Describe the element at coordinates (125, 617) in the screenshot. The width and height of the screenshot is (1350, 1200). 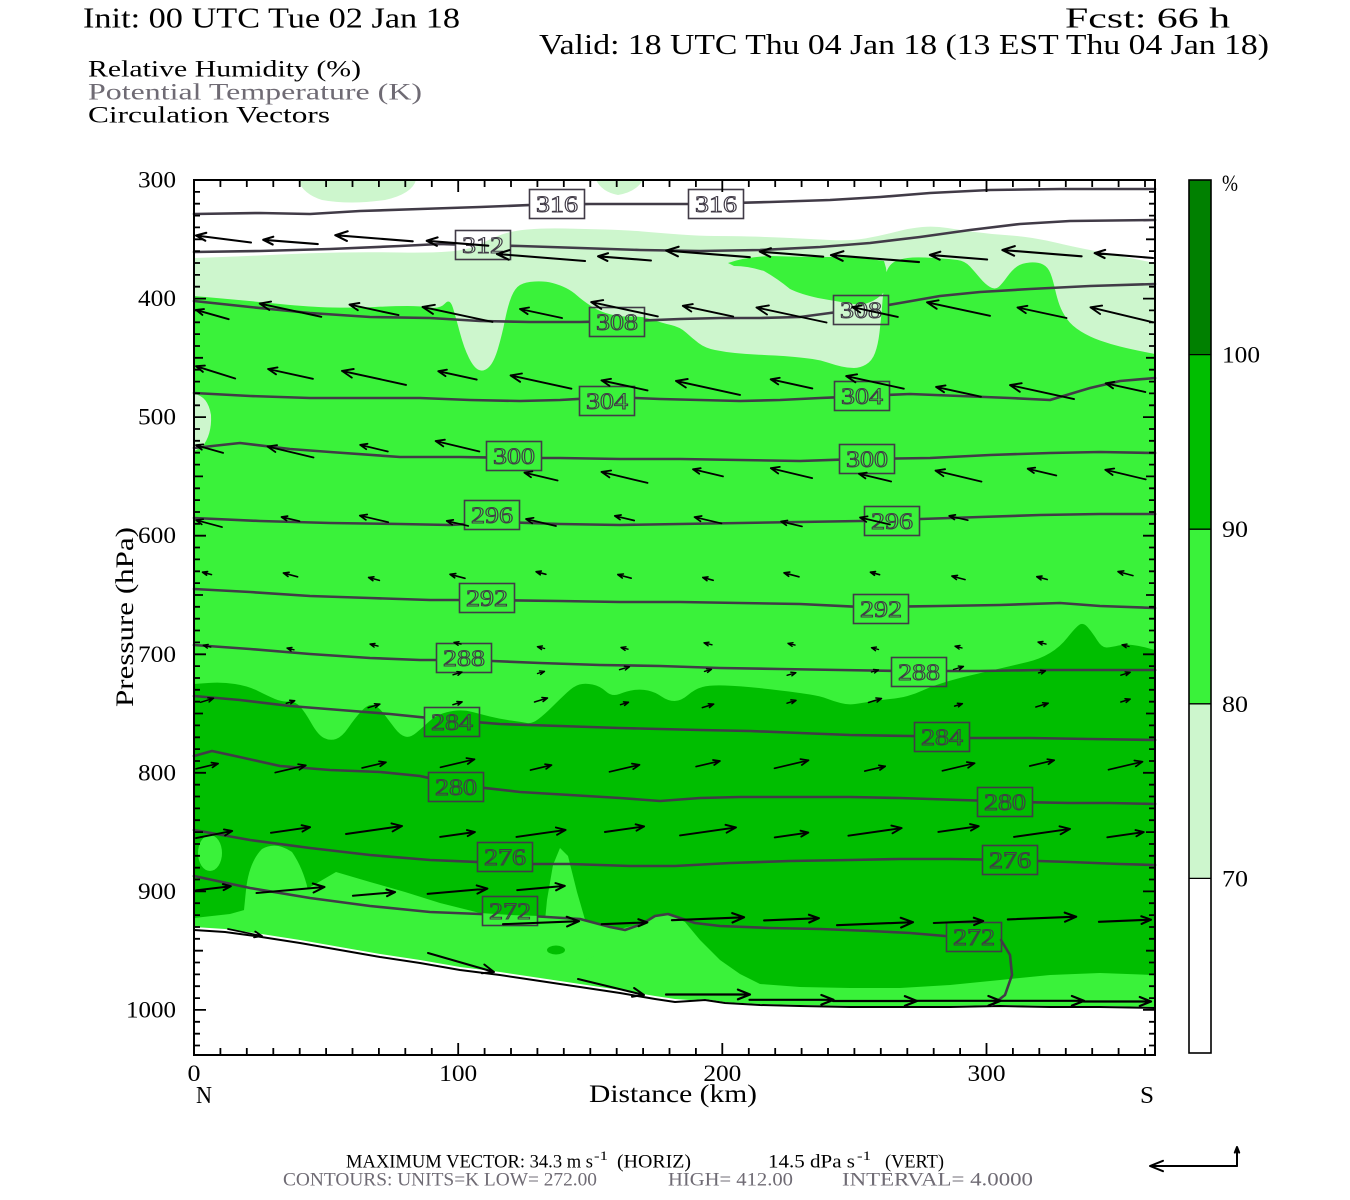
I see `svg-text: Pressure (hPa)` at that location.